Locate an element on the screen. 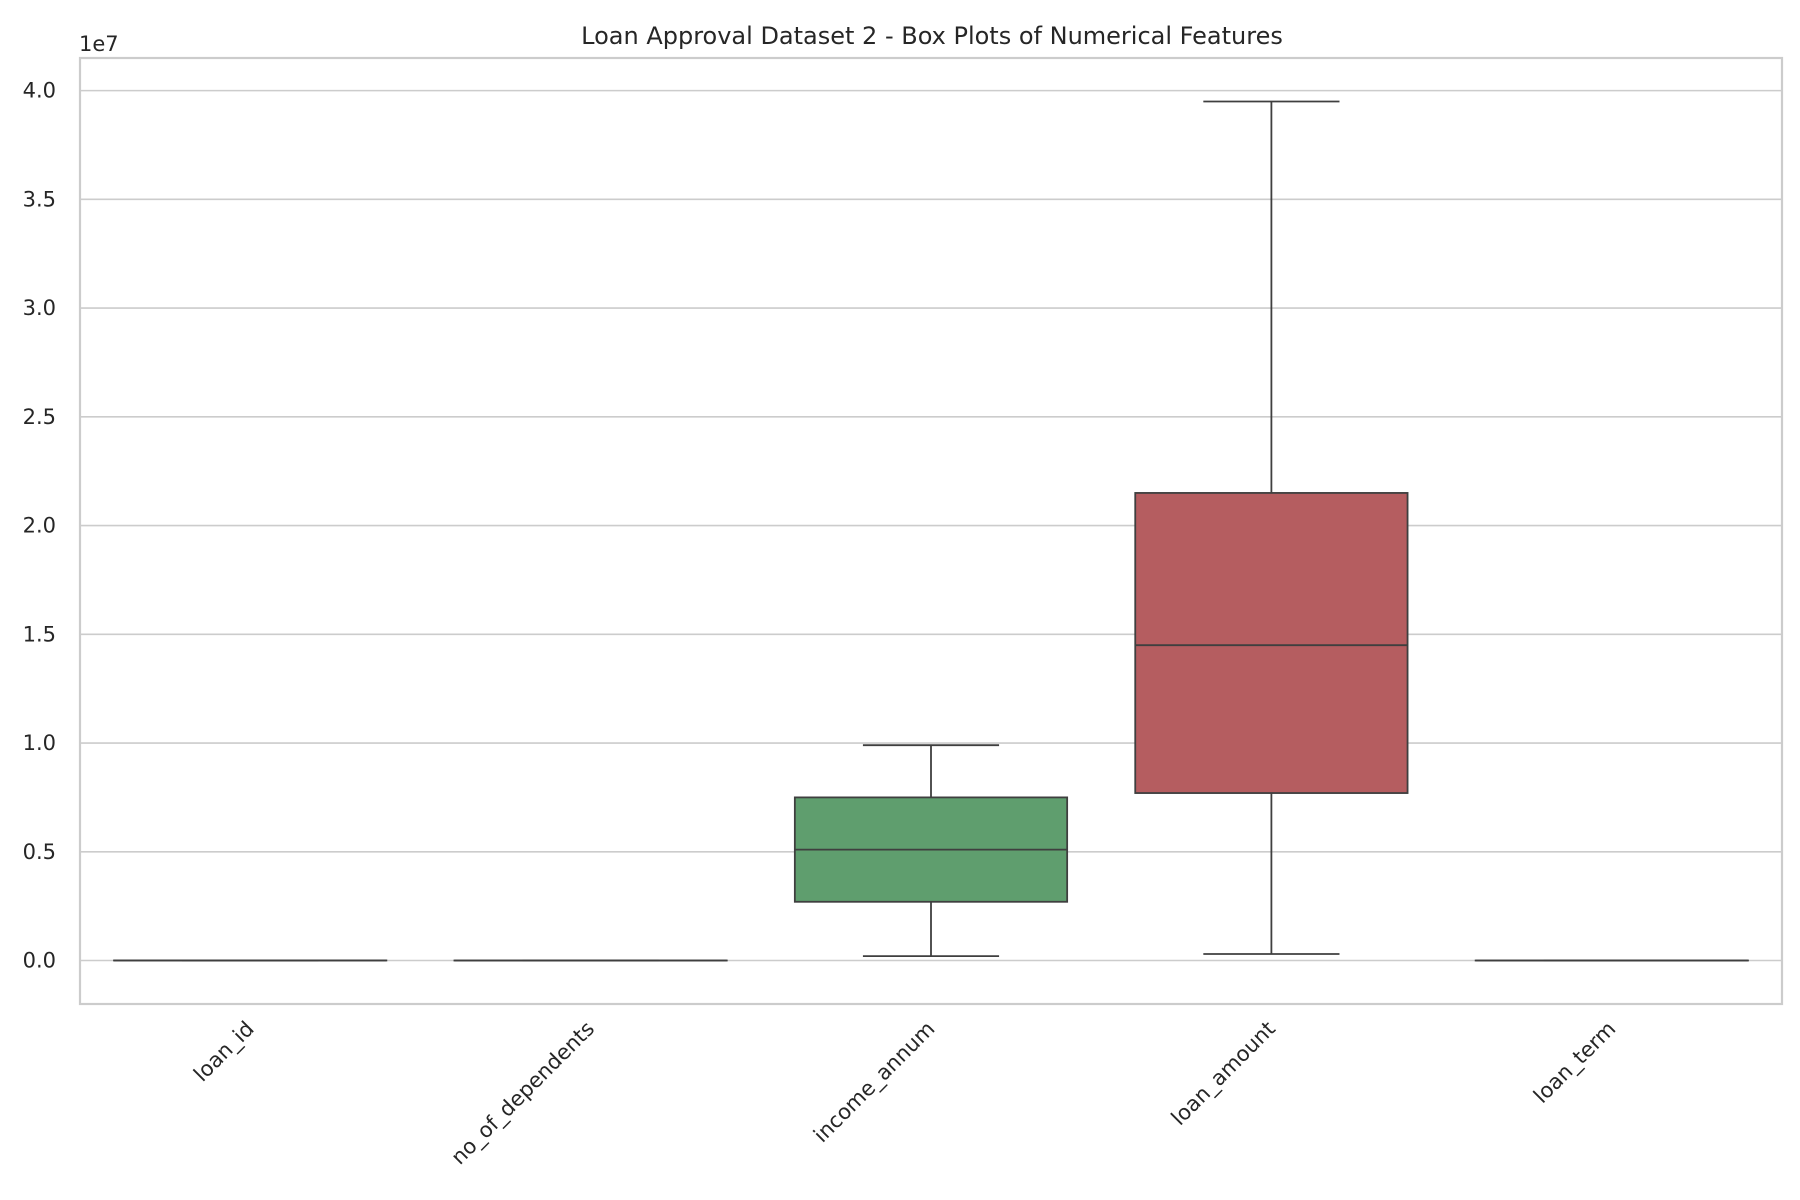  y-tick-label: 1.5 is located at coordinates (39, 634).